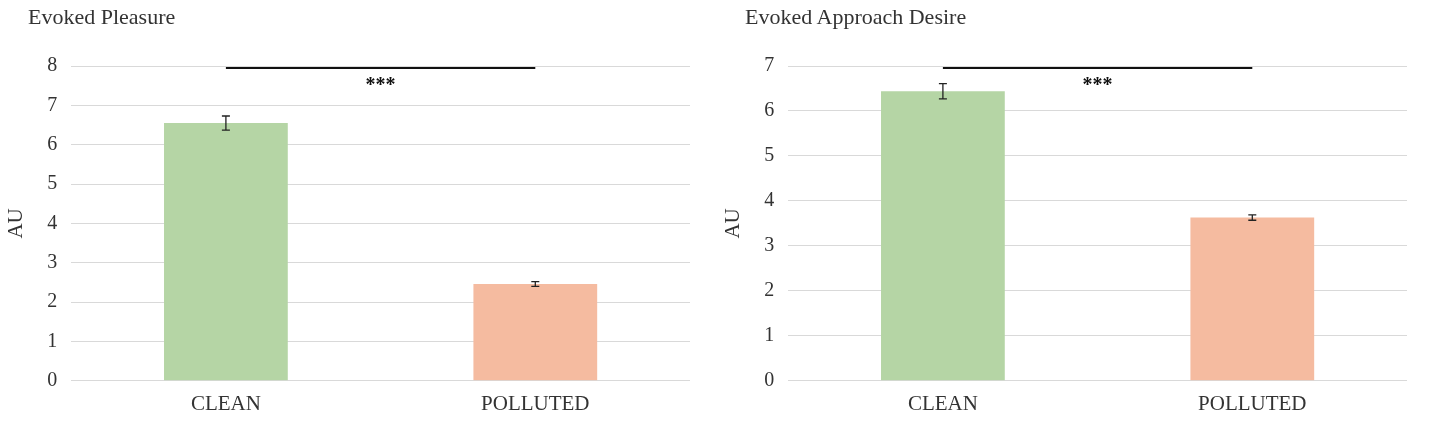  Describe the element at coordinates (102, 17) in the screenshot. I see `chart-title: Evoked Pleasure` at that location.